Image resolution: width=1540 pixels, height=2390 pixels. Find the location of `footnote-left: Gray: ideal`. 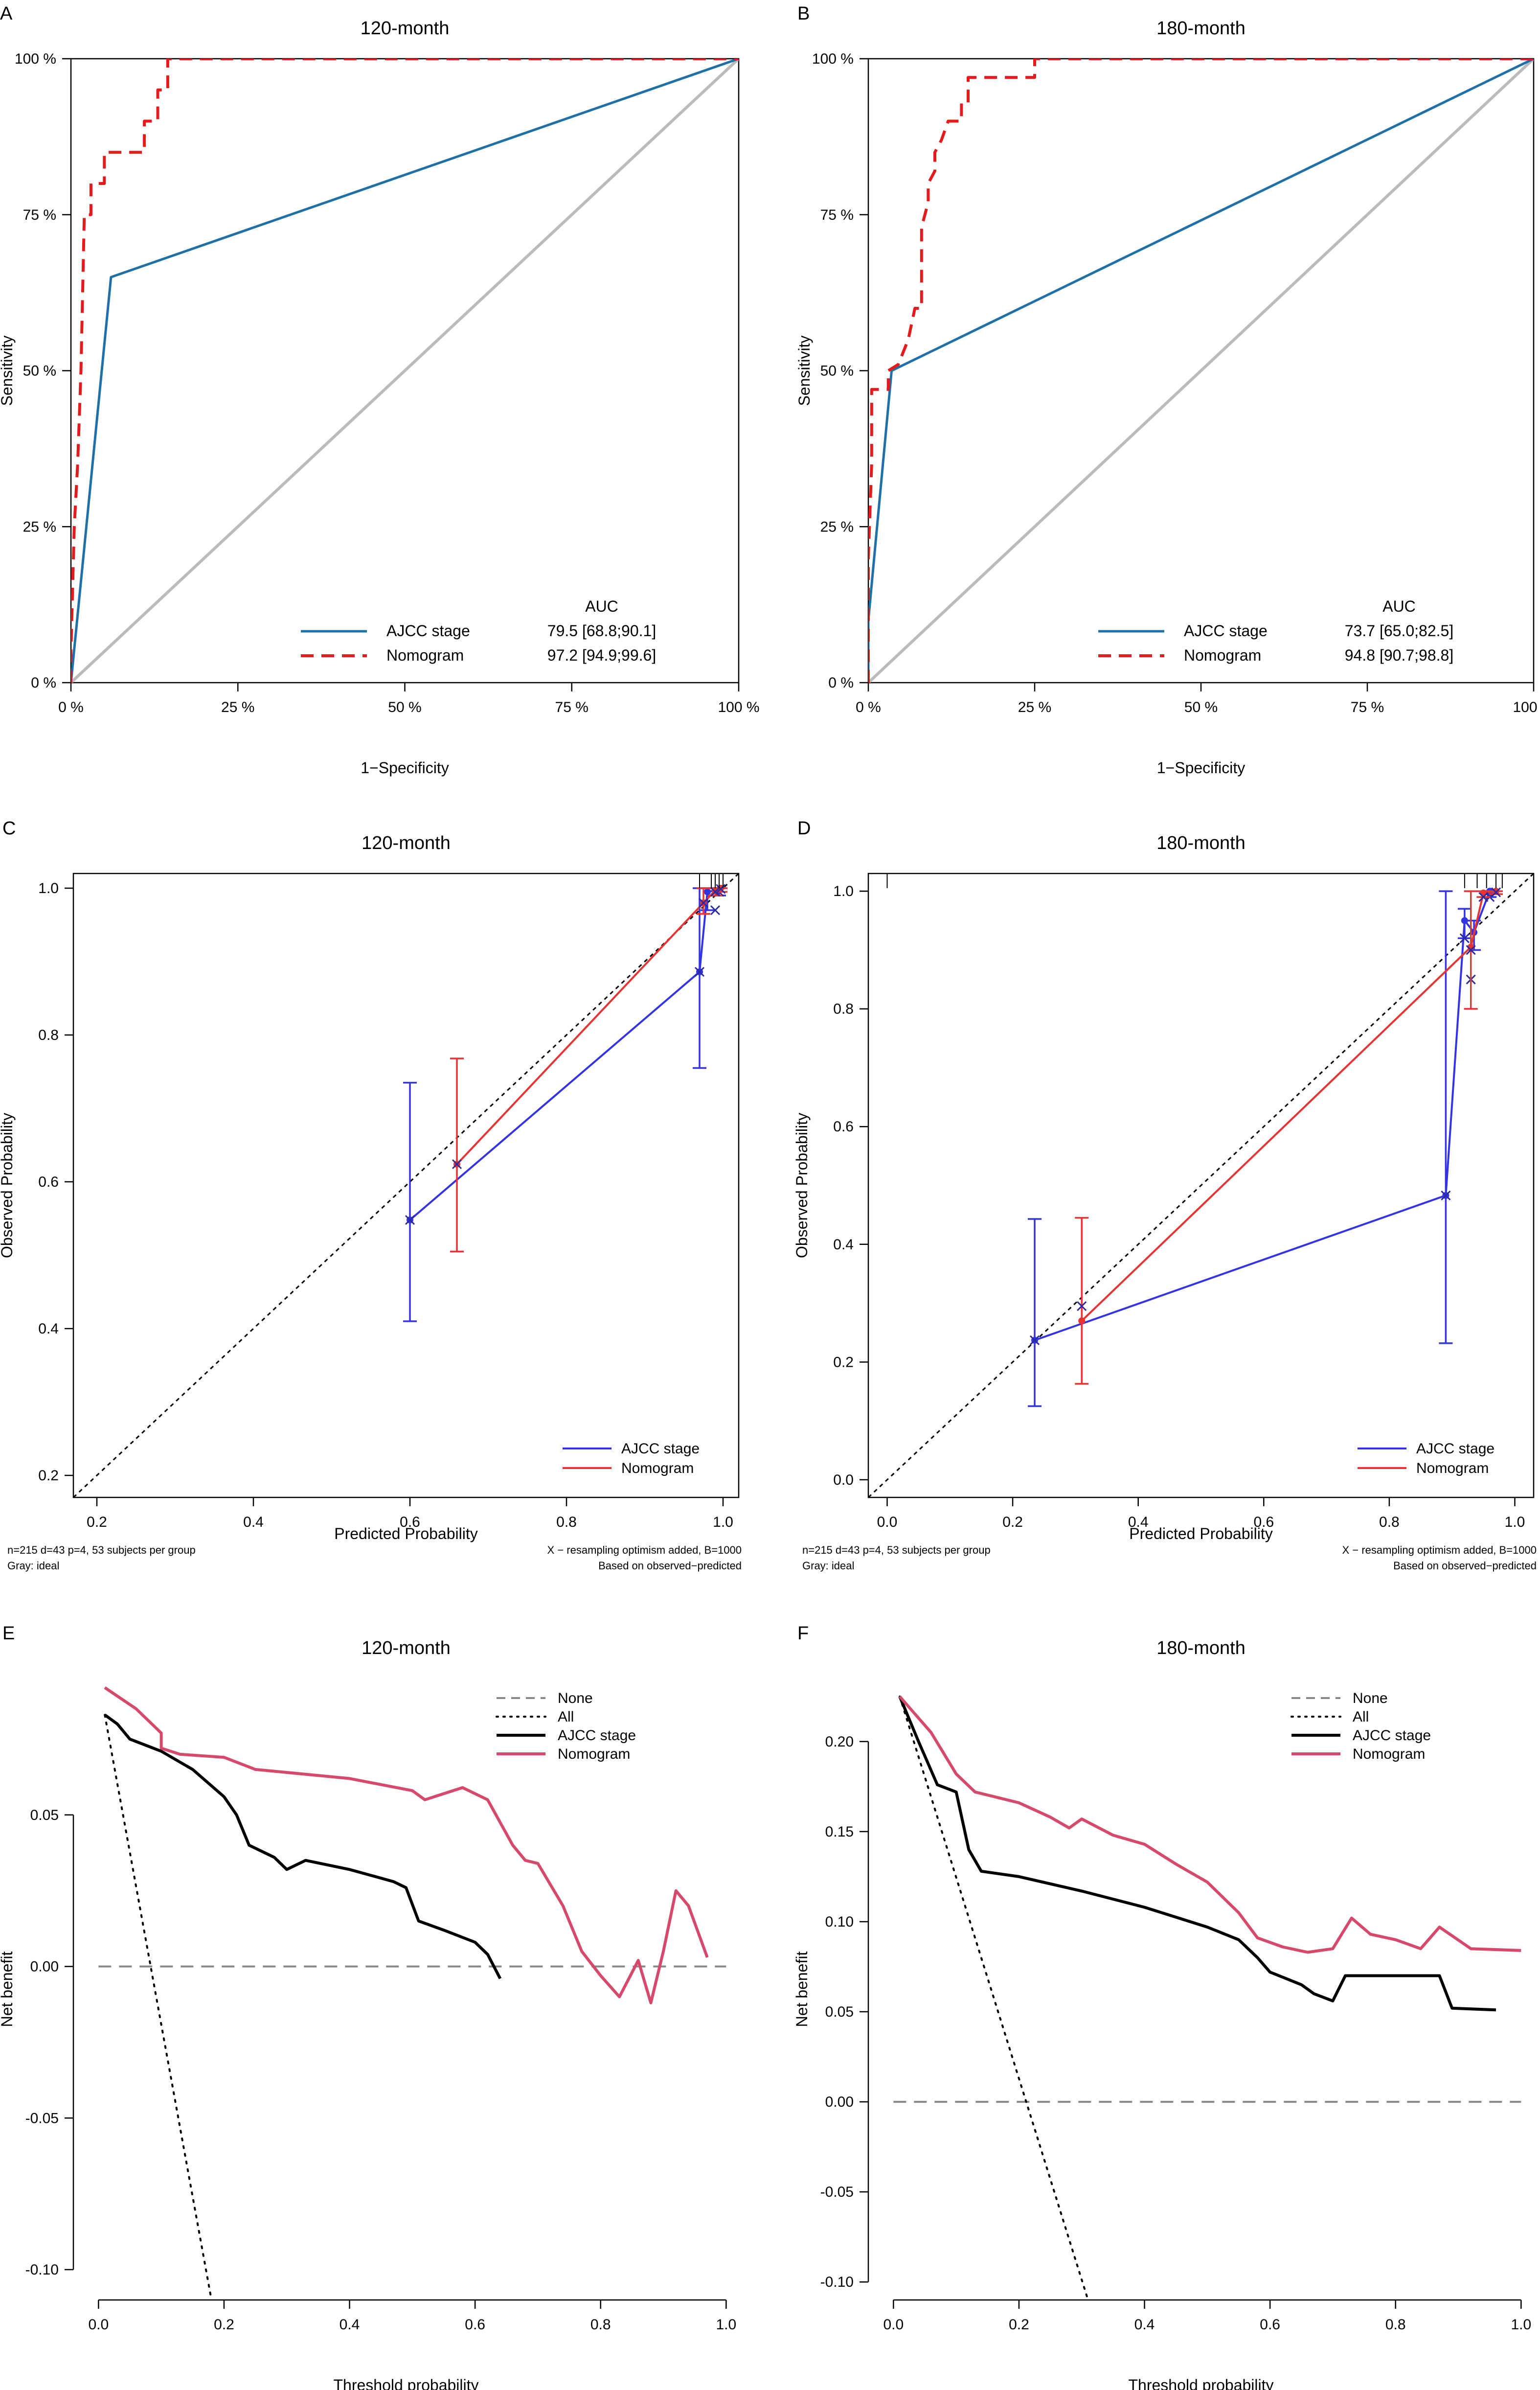

footnote-left: Gray: ideal is located at coordinates (828, 1566).